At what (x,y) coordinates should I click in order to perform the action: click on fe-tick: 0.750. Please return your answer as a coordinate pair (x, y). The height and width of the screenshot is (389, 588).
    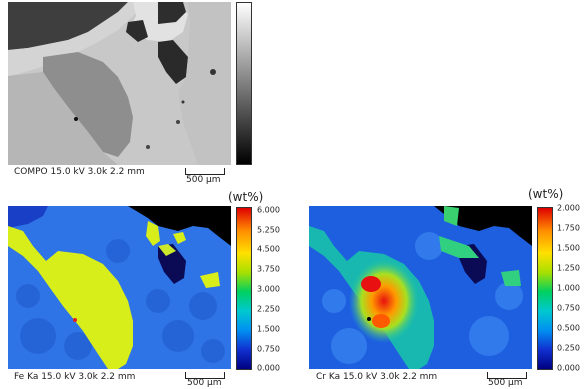
    Looking at the image, I should click on (268, 349).